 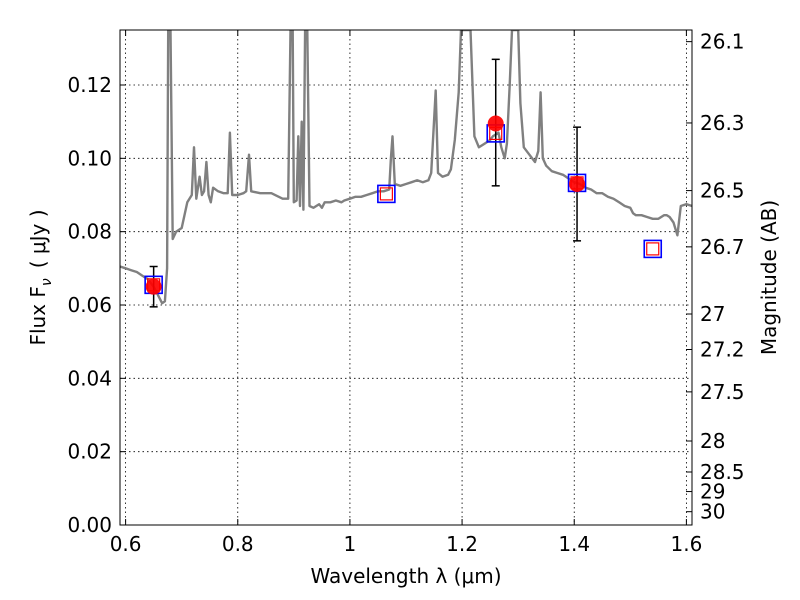 What do you see at coordinates (126, 544) in the screenshot?
I see `x-tick-label: 0.6` at bounding box center [126, 544].